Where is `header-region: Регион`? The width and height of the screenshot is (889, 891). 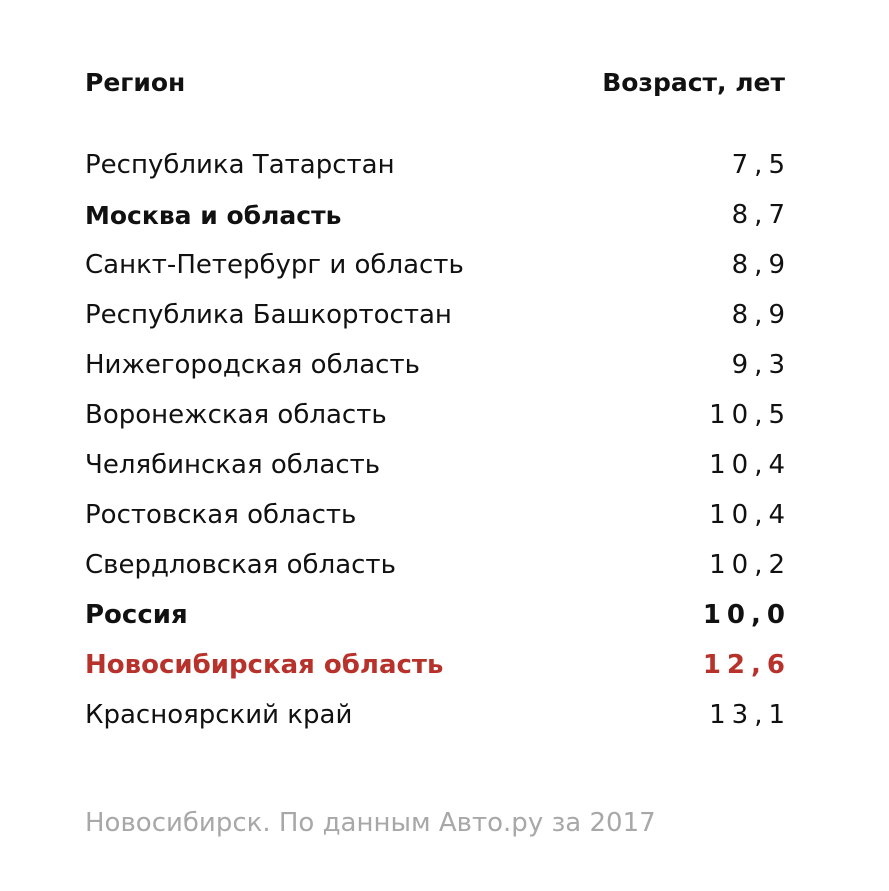 header-region: Регион is located at coordinates (135, 82).